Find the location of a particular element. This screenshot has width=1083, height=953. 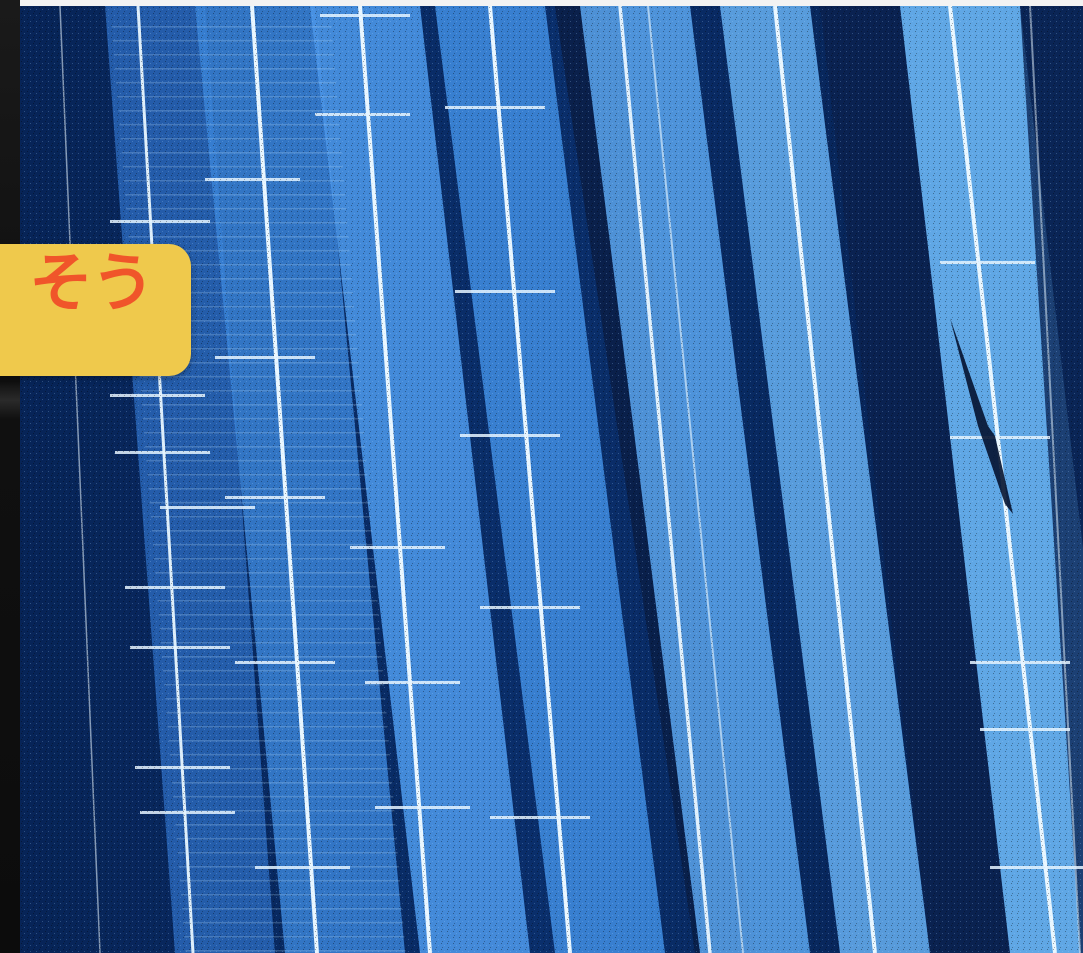

caption-badge: そう is located at coordinates (95, 310).